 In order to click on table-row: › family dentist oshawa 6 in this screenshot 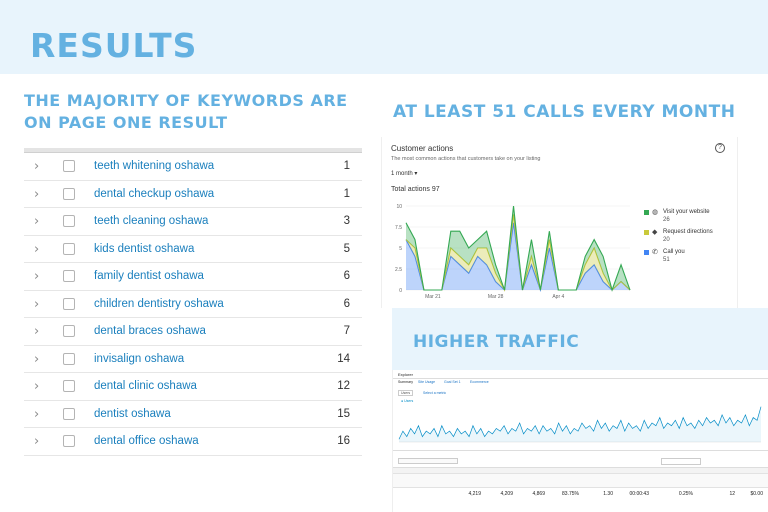, I will do `click(193, 277)`.